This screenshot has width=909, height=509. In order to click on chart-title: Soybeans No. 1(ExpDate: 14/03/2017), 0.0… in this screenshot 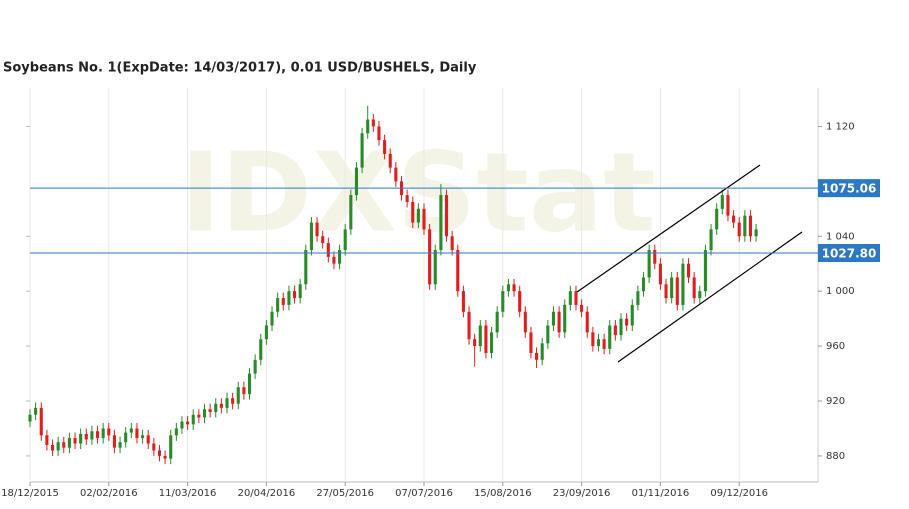, I will do `click(240, 68)`.